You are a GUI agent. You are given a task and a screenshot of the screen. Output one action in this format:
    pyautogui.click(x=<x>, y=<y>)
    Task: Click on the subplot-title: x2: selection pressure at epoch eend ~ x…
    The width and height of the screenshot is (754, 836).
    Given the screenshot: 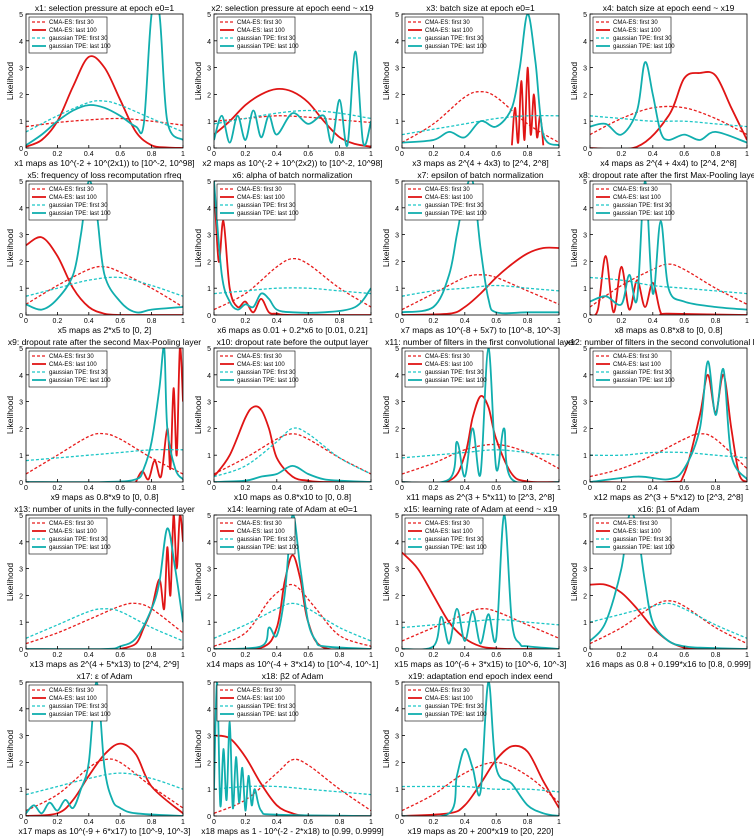 What is the action you would take?
    pyautogui.click(x=292, y=8)
    